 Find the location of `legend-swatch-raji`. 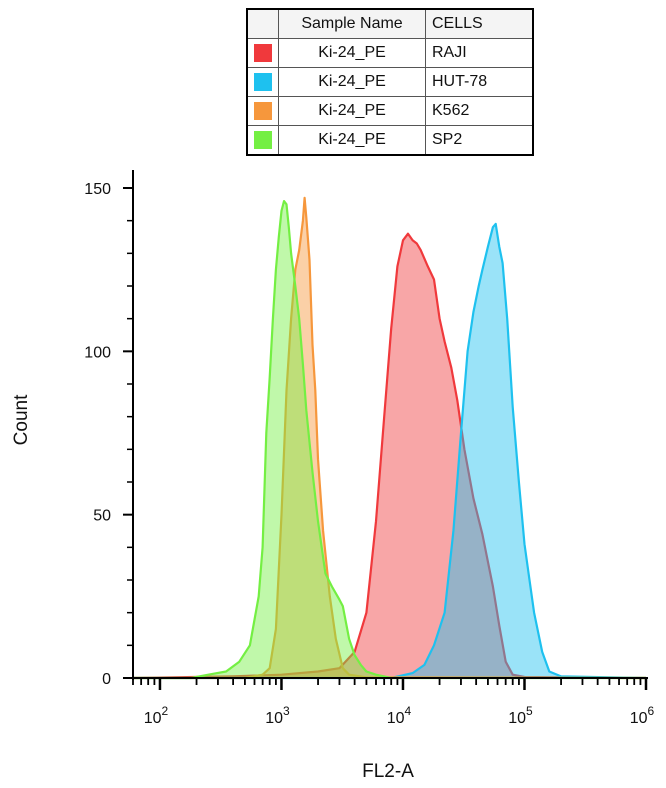

legend-swatch-raji is located at coordinates (263, 52).